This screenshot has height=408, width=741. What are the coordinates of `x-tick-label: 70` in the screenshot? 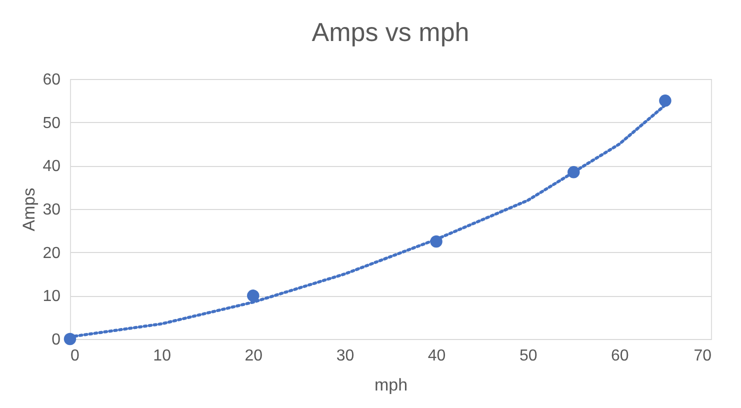 It's located at (703, 356).